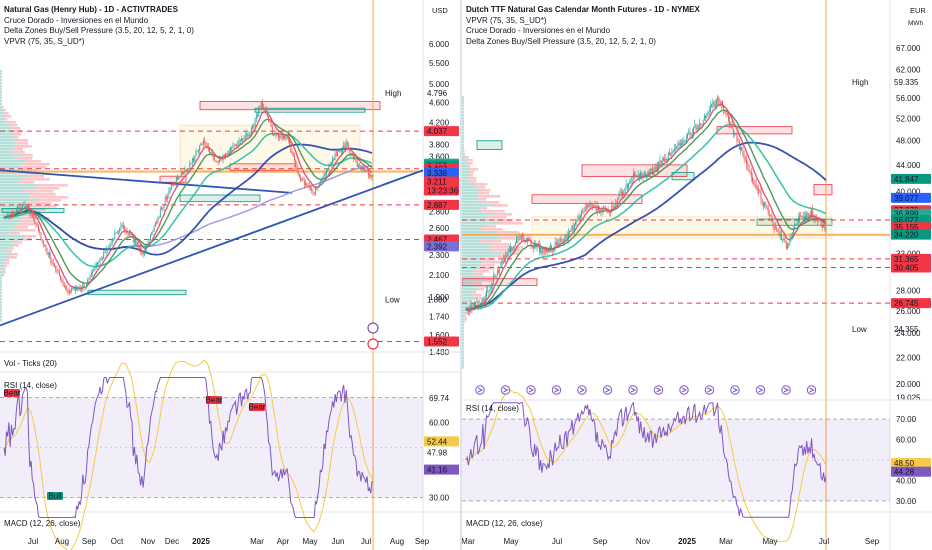  What do you see at coordinates (257, 541) in the screenshot?
I see `left-x-tick-7: Mar` at bounding box center [257, 541].